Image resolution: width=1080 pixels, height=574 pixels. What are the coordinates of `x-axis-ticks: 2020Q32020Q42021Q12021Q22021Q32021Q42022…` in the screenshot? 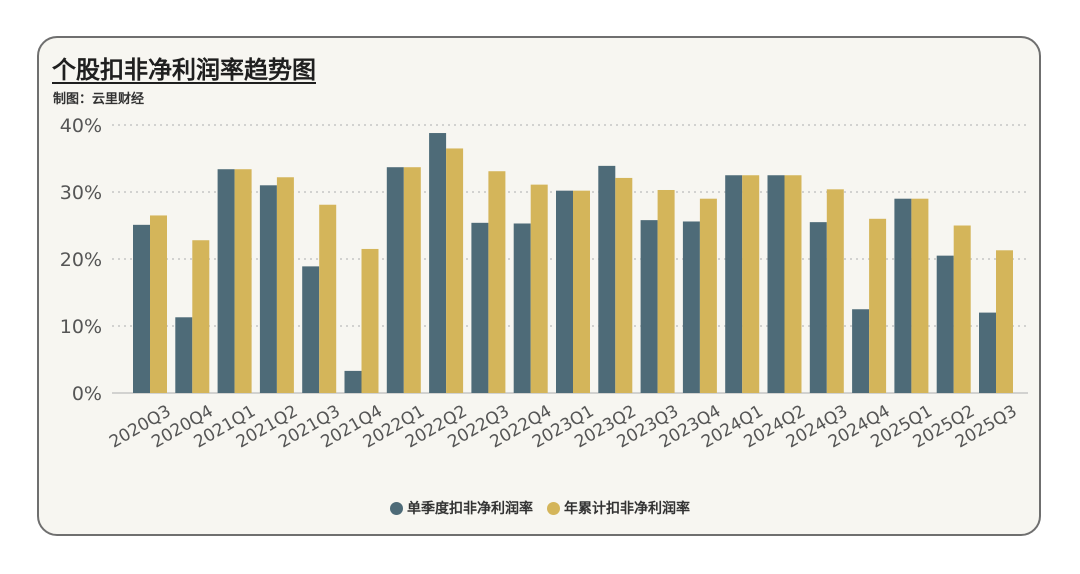 It's located at (563, 426).